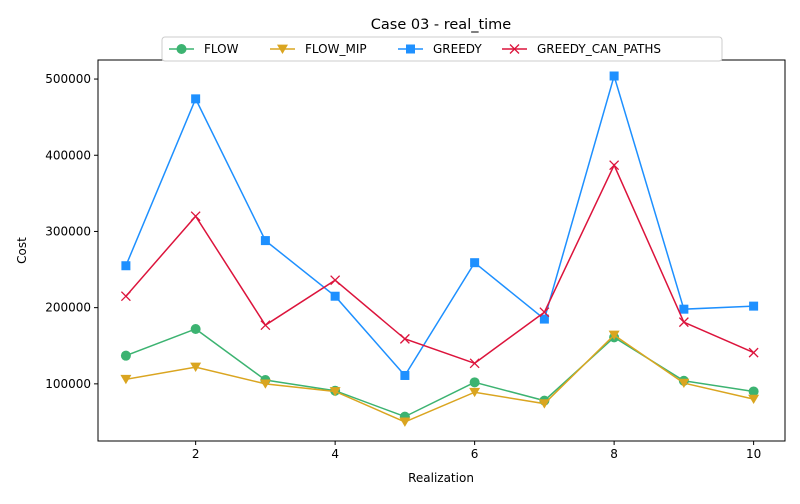  Describe the element at coordinates (599, 49) in the screenshot. I see `legend-label: GREEDY_CAN_PATHS` at that location.